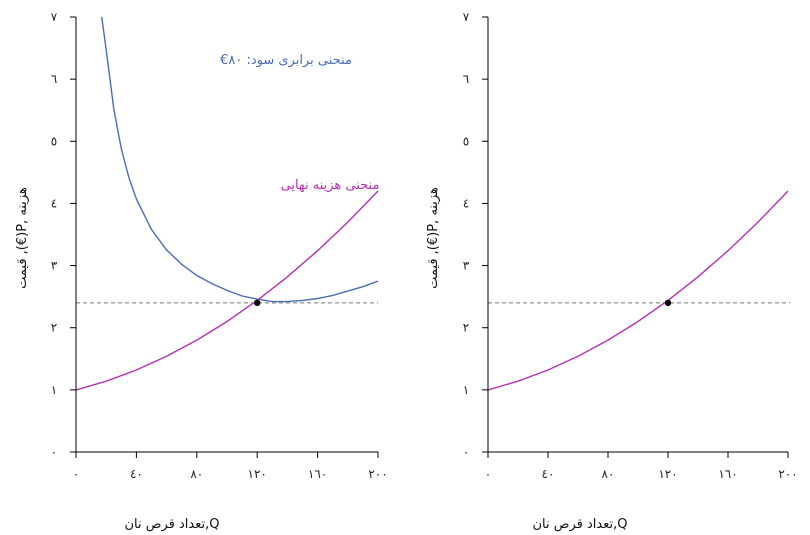 This screenshot has width=810, height=535. Describe the element at coordinates (330, 185) in the screenshot. I see `marginal-cost-curve-label: منحنی هزینه نهایی` at that location.